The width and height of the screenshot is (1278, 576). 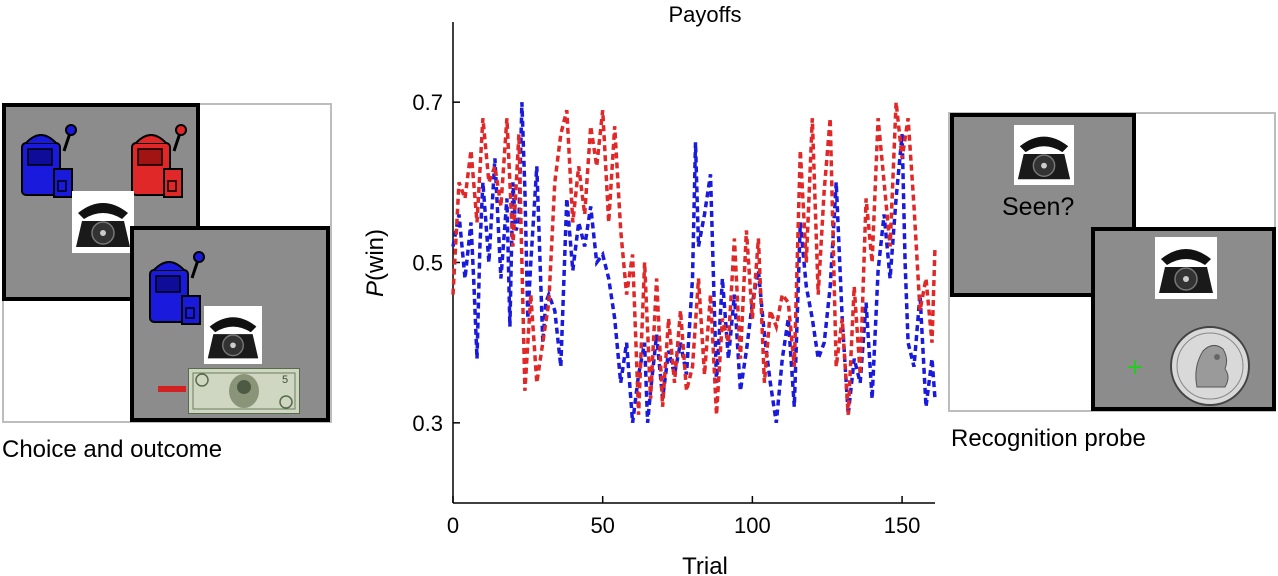 What do you see at coordinates (1183, 319) in the screenshot?
I see `probe-outcome-screen` at bounding box center [1183, 319].